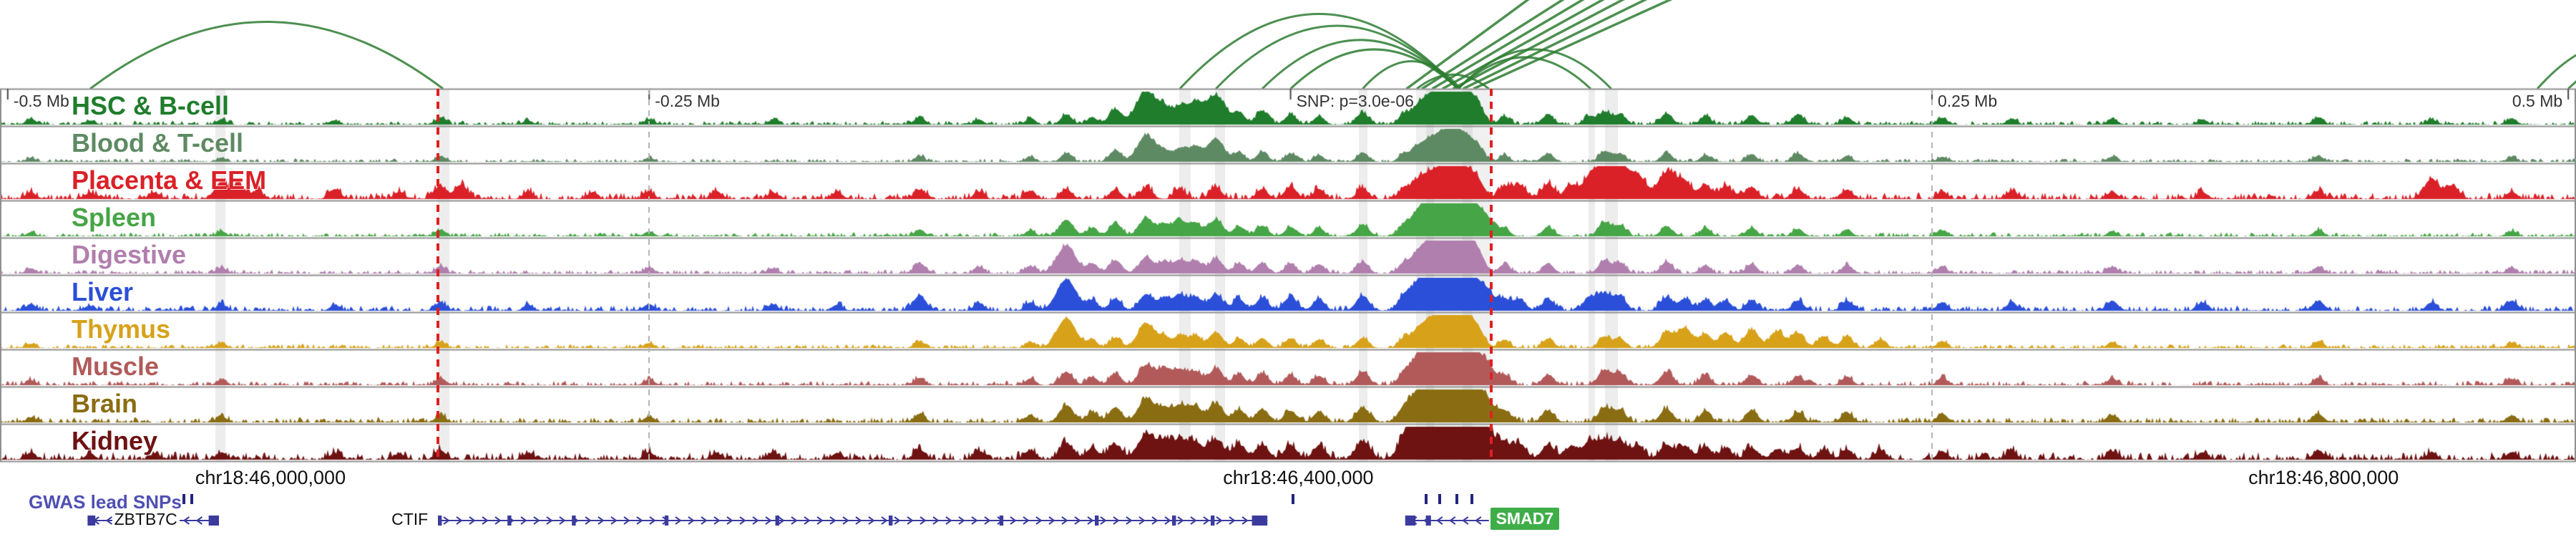 This screenshot has width=2576, height=537. I want to click on coordinate-label-46000000: chr18:46,000,000, so click(270, 477).